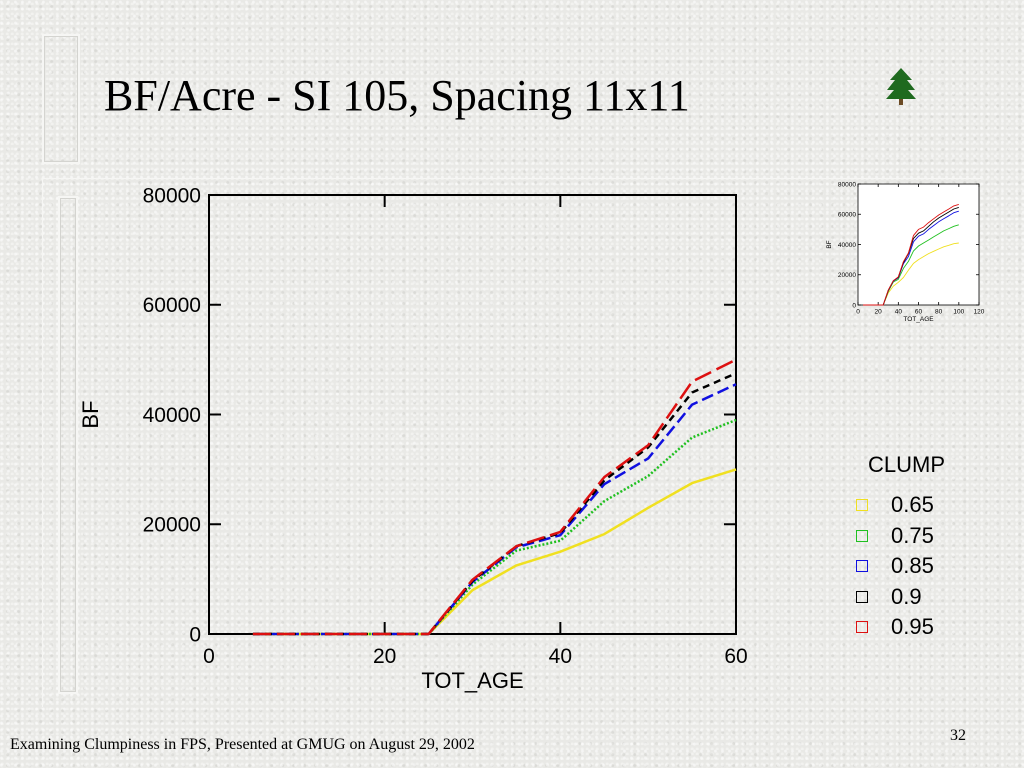  Describe the element at coordinates (172, 305) in the screenshot. I see `main-chart-y-tick-label: 60000` at that location.